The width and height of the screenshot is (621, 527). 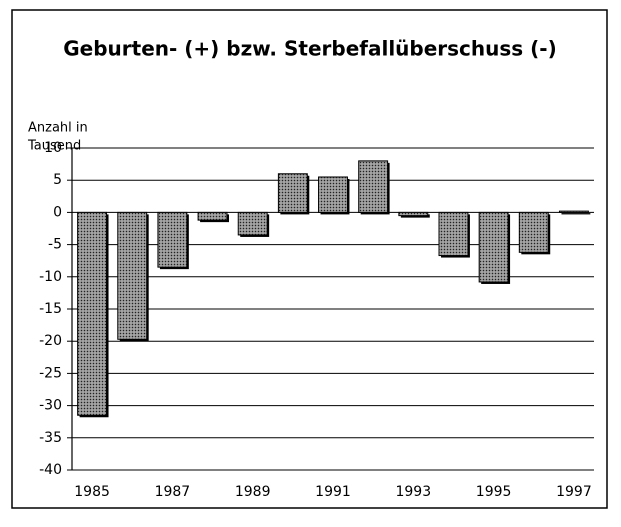 What do you see at coordinates (55, 245) in the screenshot?
I see `y-tick-label: -5` at bounding box center [55, 245].